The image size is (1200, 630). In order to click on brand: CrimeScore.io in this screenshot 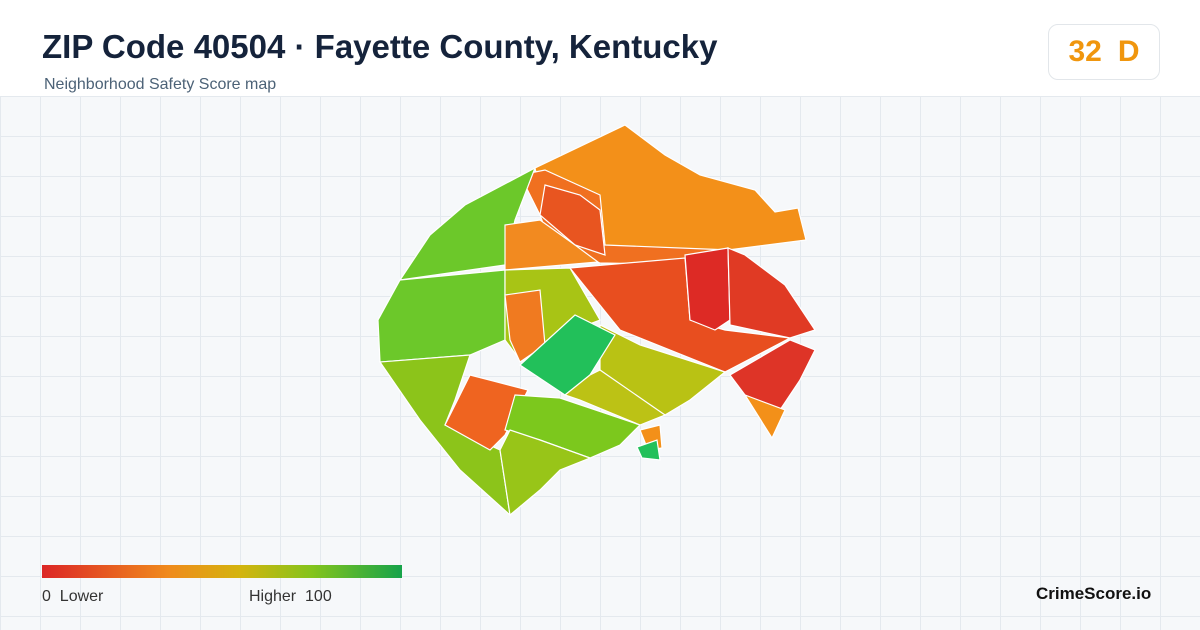, I will do `click(1094, 593)`.